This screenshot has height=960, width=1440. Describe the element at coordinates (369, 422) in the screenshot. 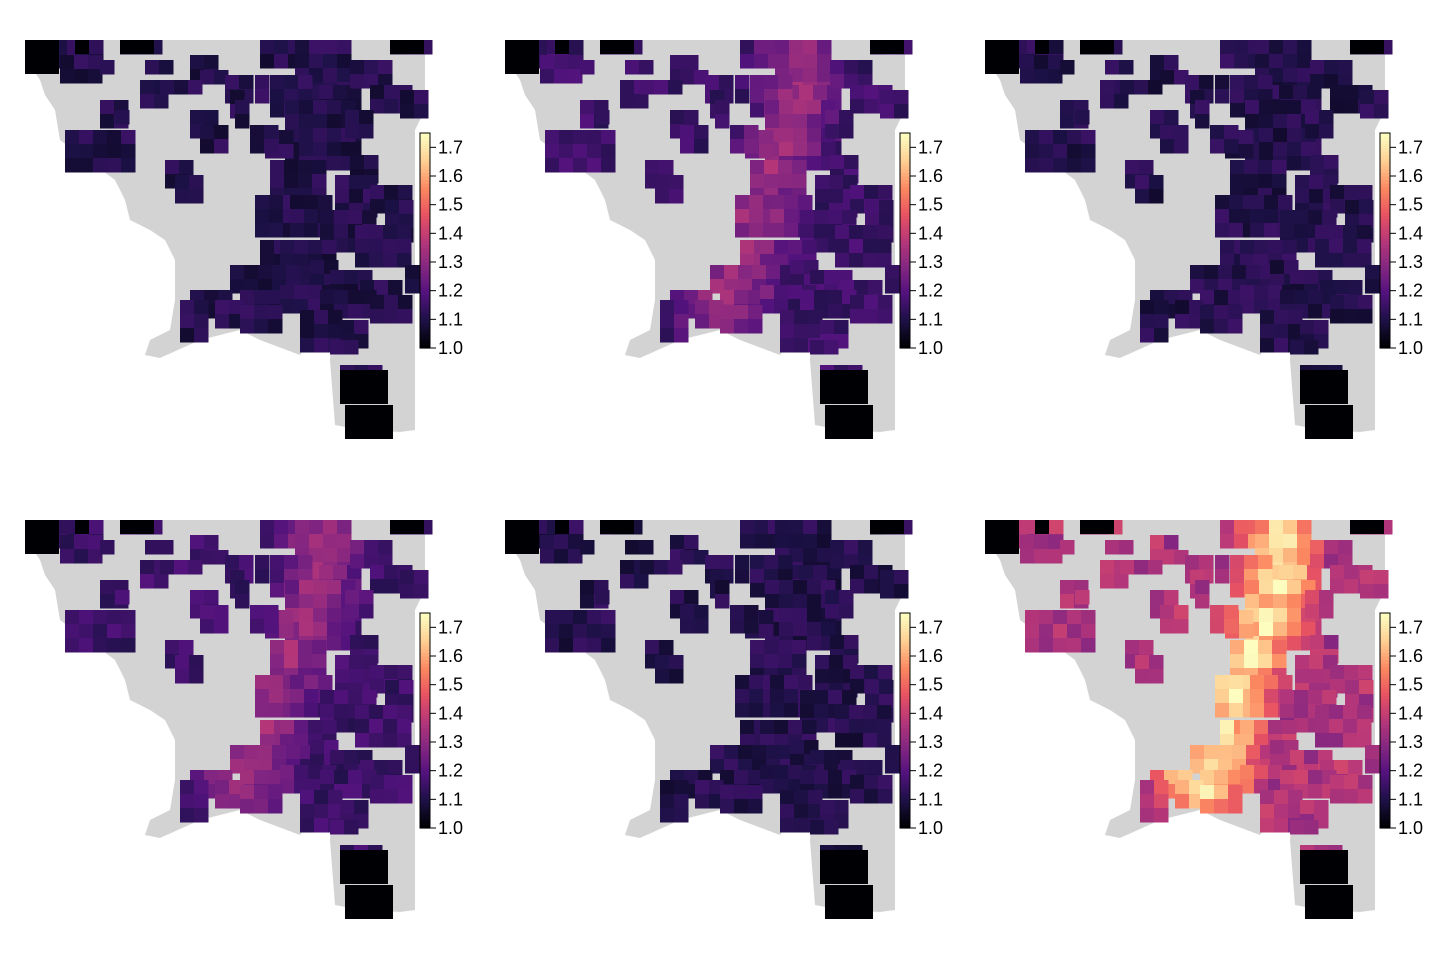

I see `min-value-cell` at that location.